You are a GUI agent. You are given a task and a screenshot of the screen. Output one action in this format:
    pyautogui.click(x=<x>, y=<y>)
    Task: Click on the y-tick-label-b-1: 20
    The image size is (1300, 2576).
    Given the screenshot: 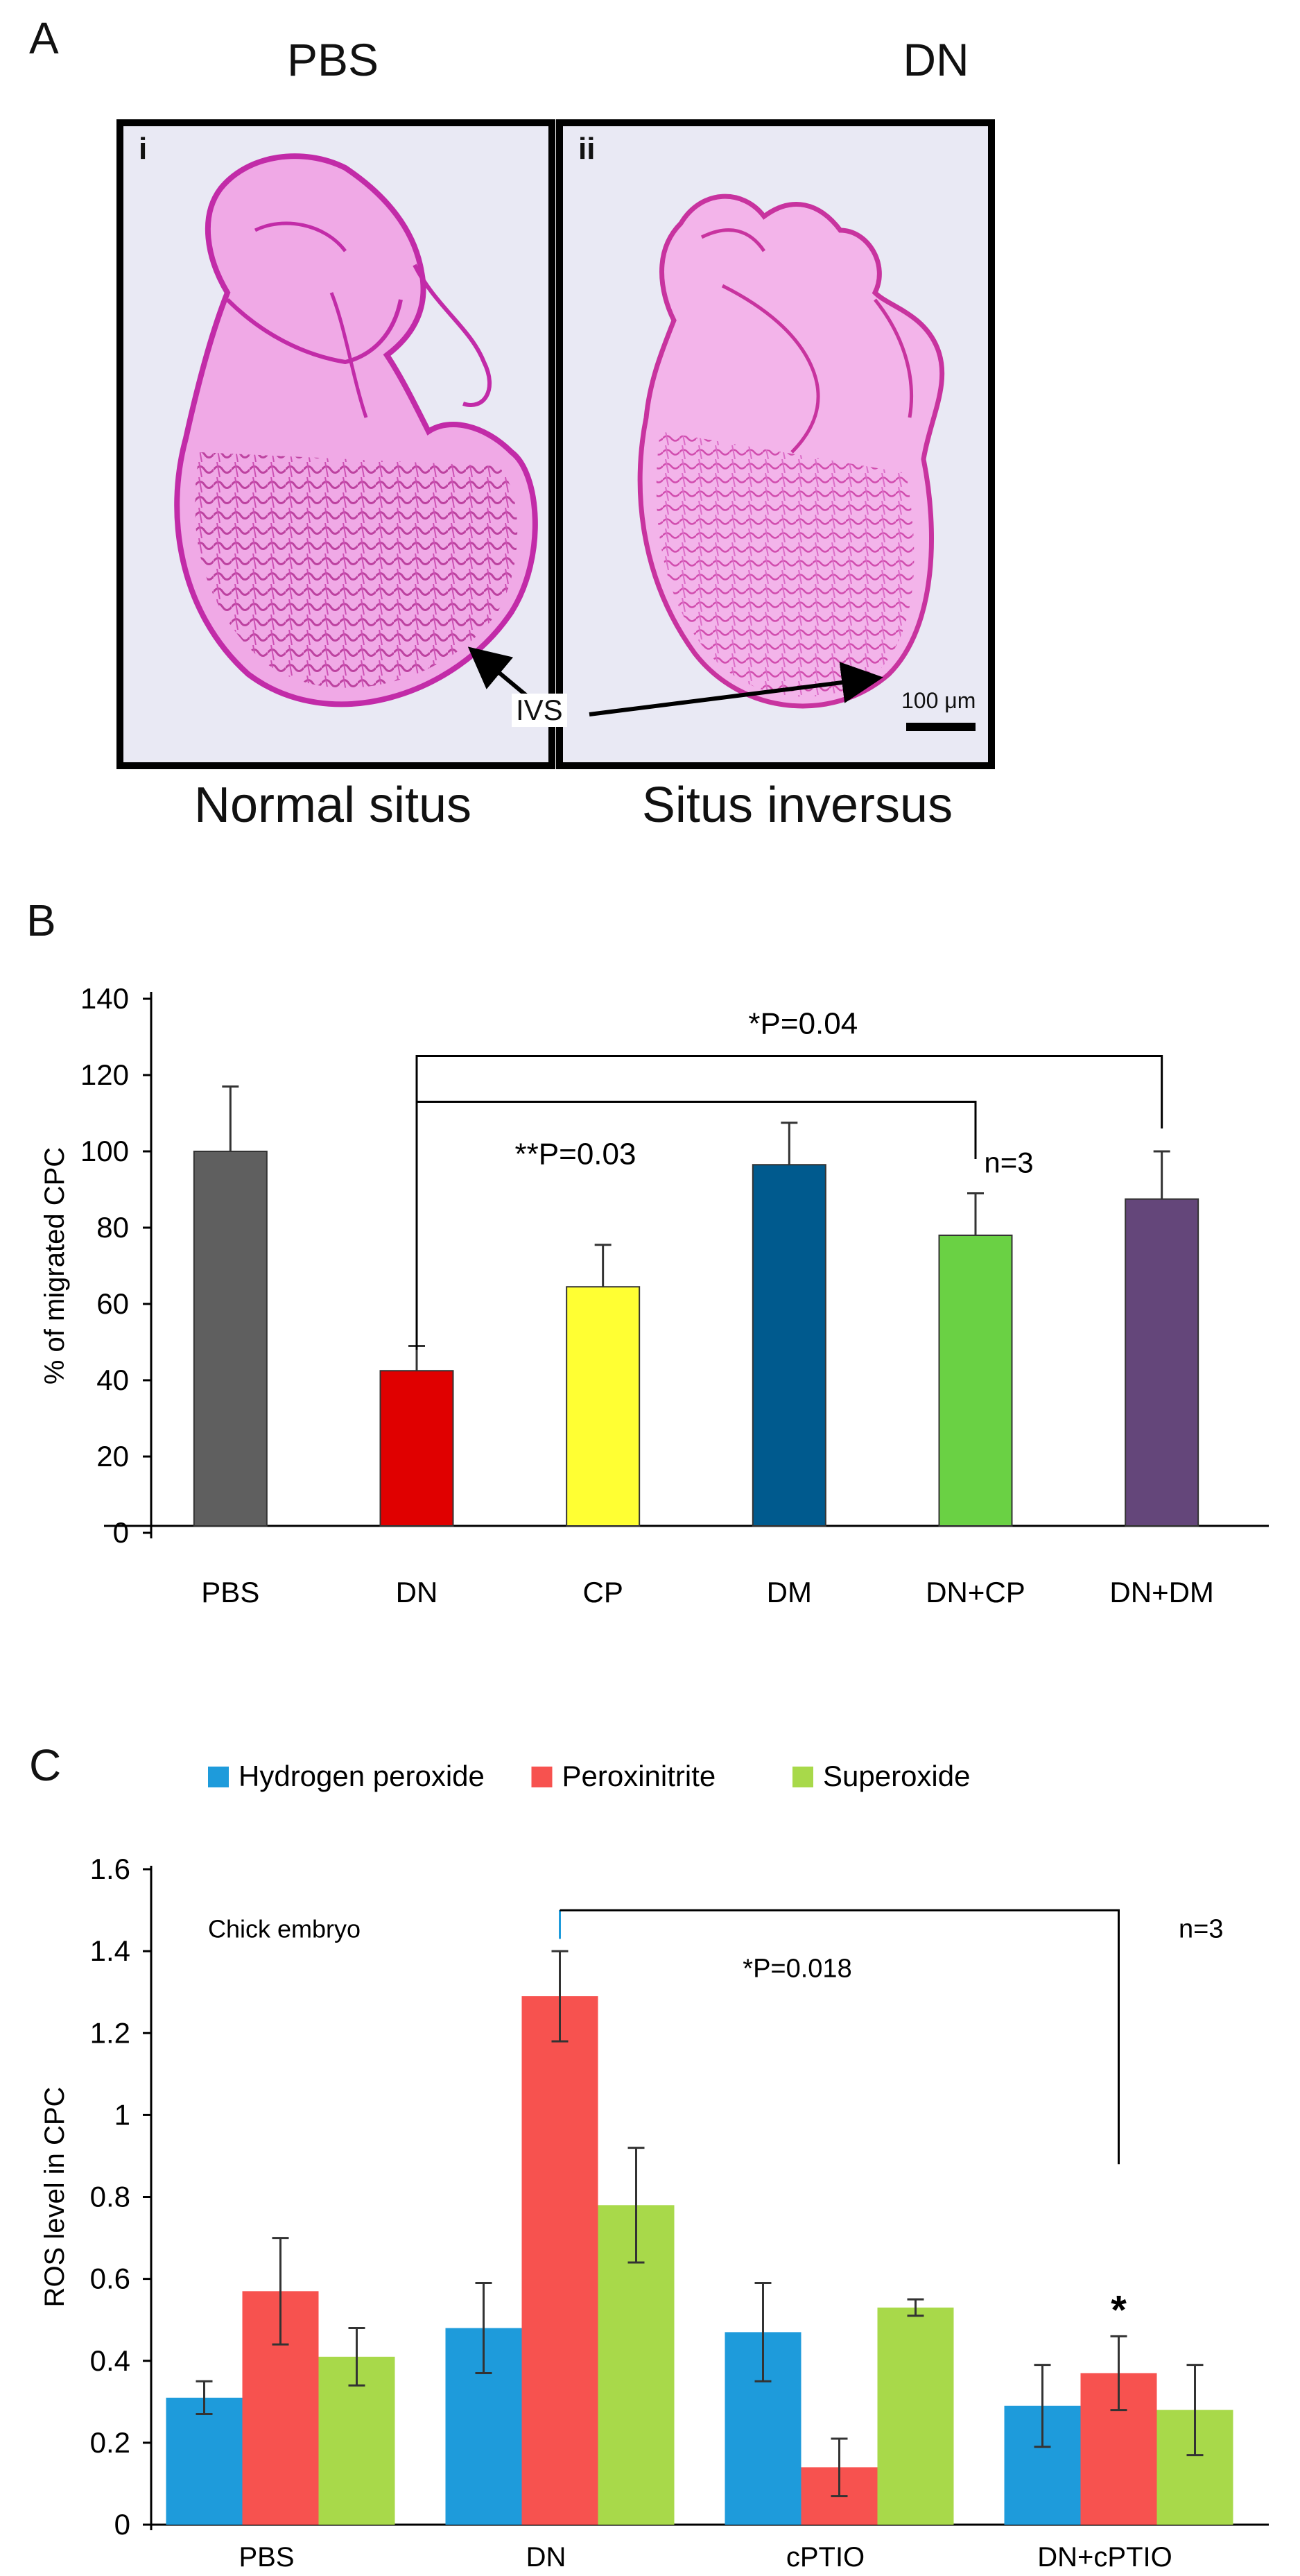 What is the action you would take?
    pyautogui.click(x=112, y=1456)
    